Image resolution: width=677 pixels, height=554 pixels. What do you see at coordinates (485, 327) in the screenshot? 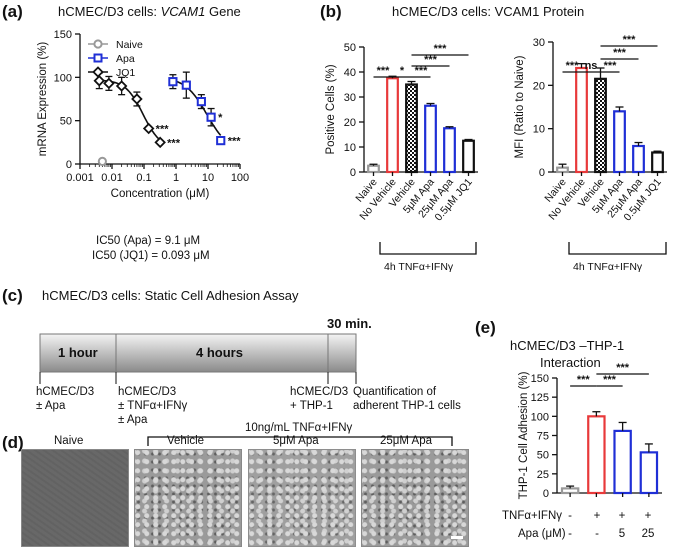
I see `panel-label-e: (e)` at bounding box center [485, 327].